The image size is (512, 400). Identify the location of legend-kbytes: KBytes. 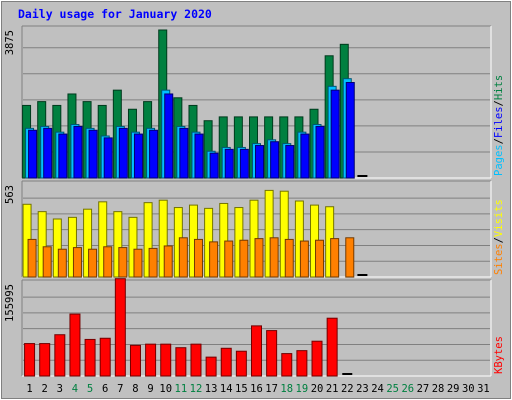
(499, 355).